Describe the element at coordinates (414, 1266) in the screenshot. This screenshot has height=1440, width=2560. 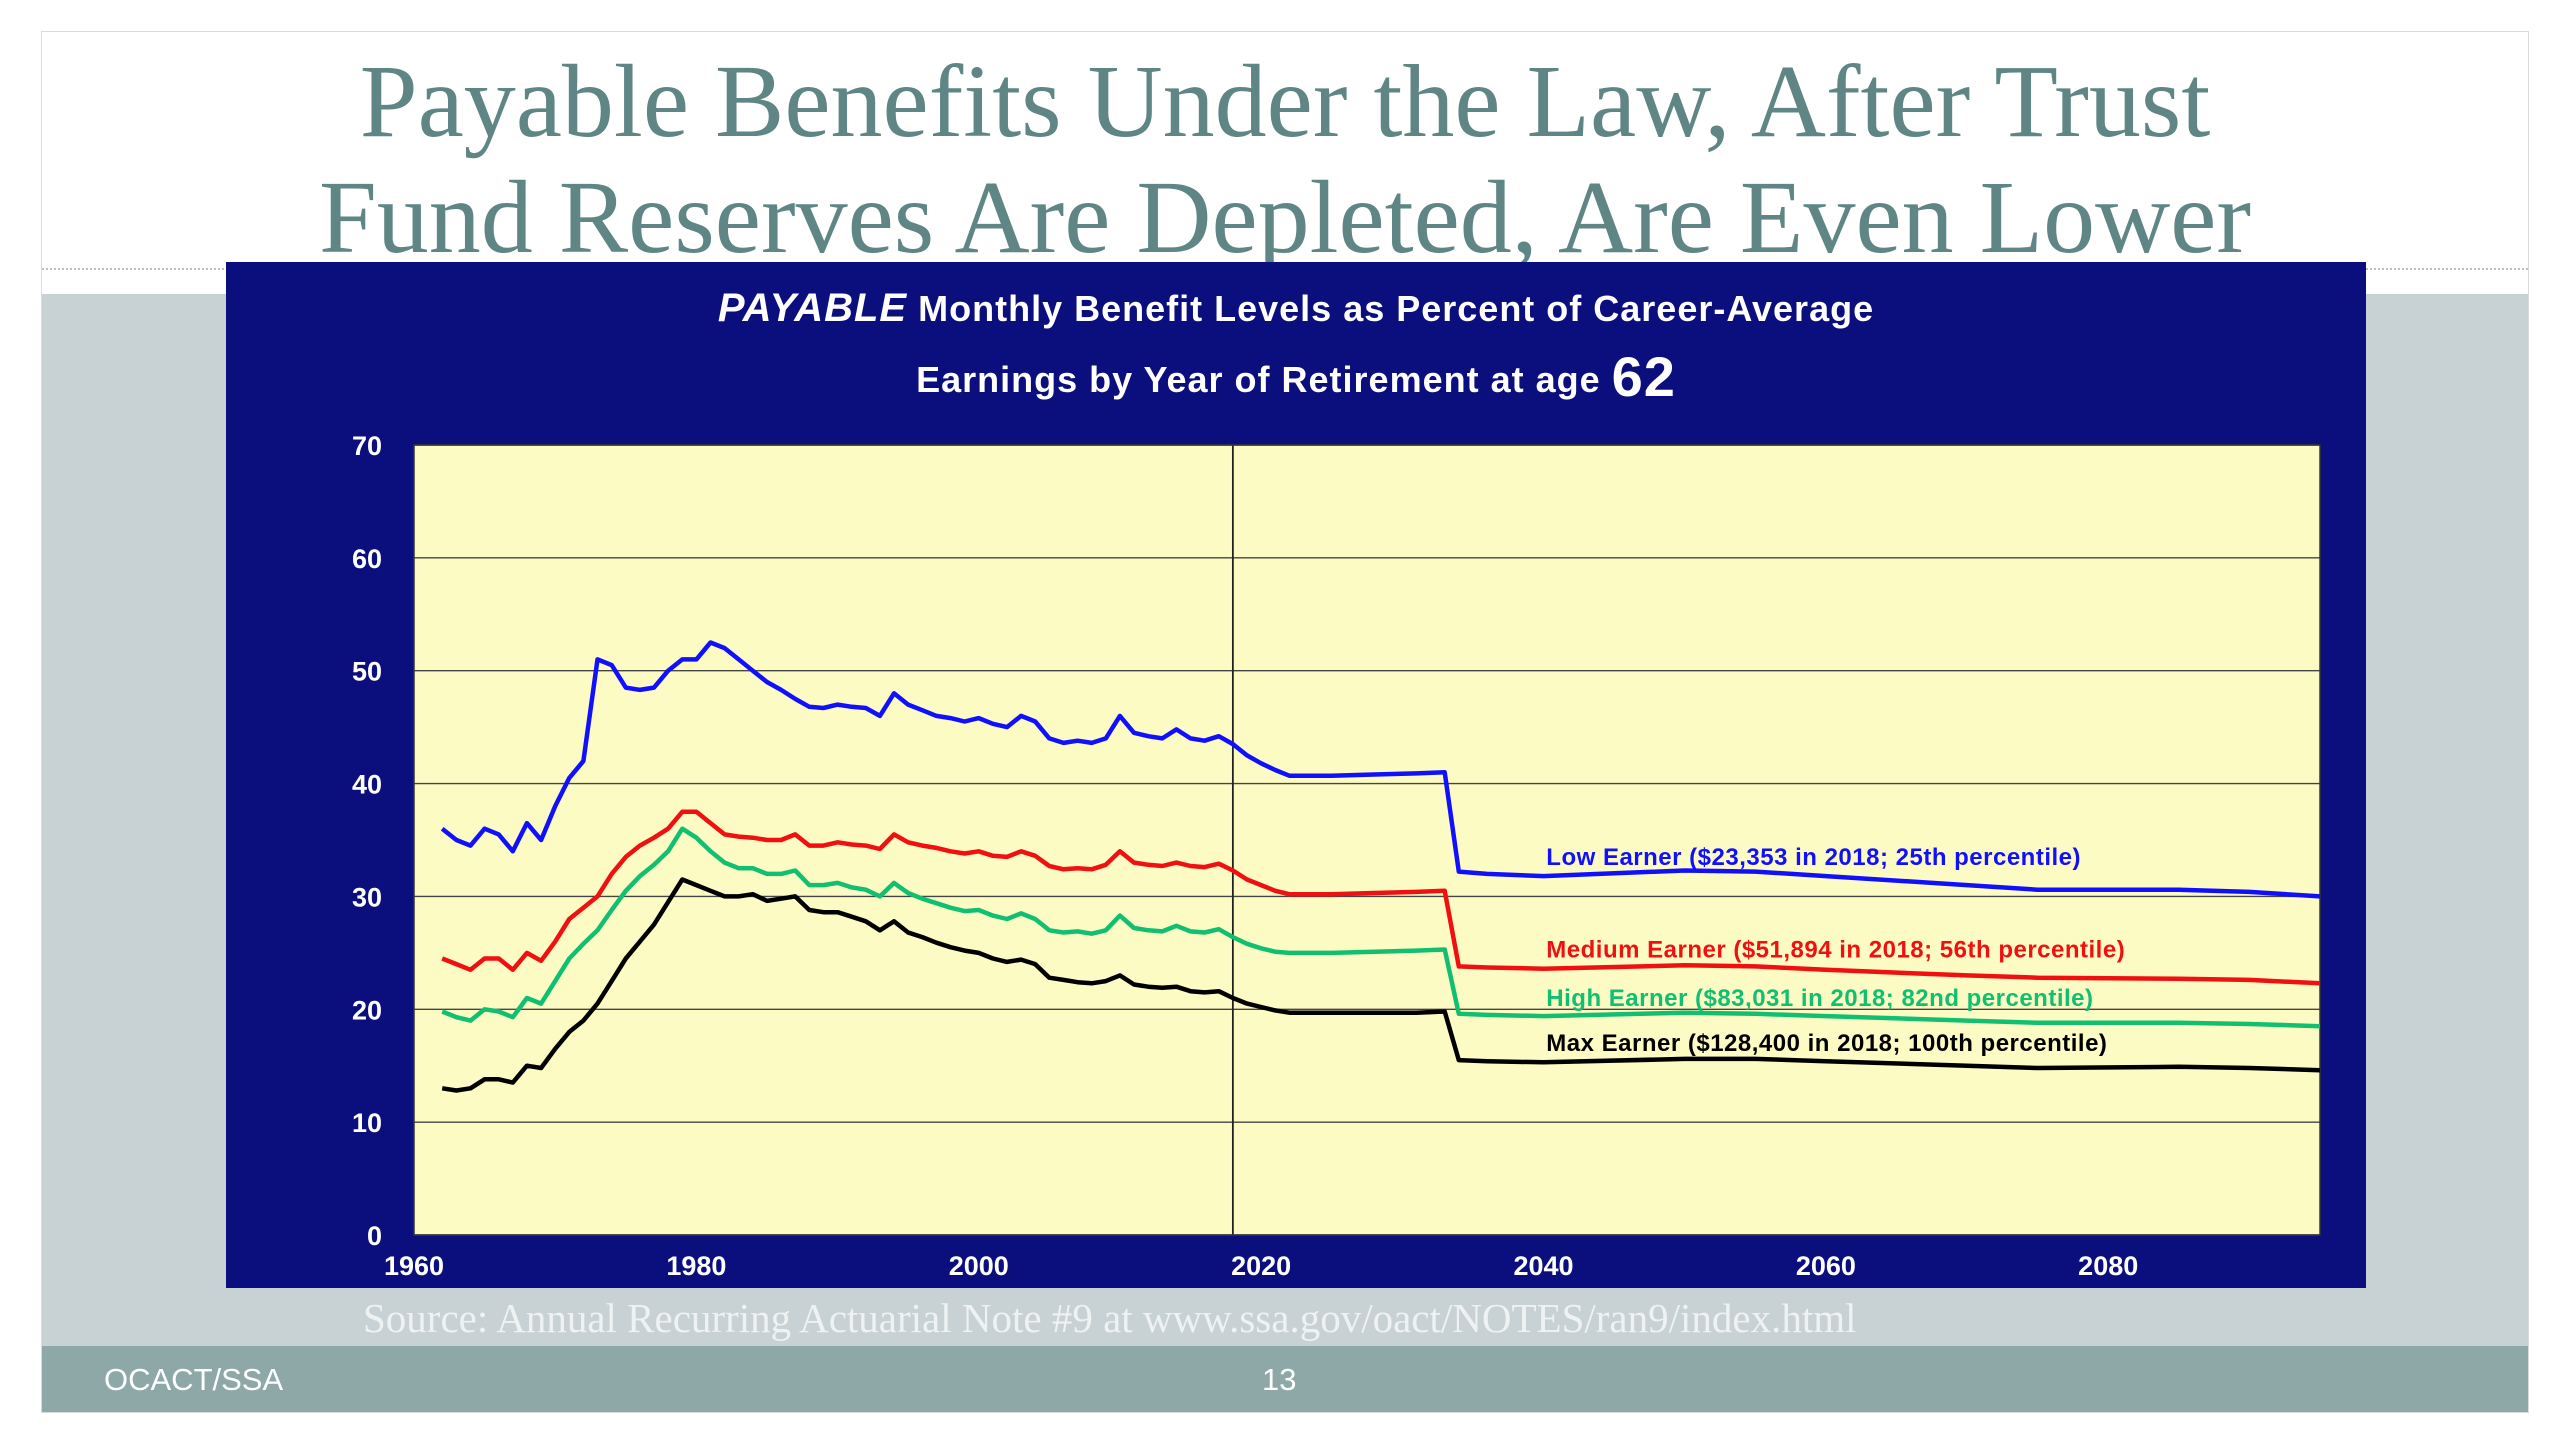
I see `x-tick-label: 1960` at that location.